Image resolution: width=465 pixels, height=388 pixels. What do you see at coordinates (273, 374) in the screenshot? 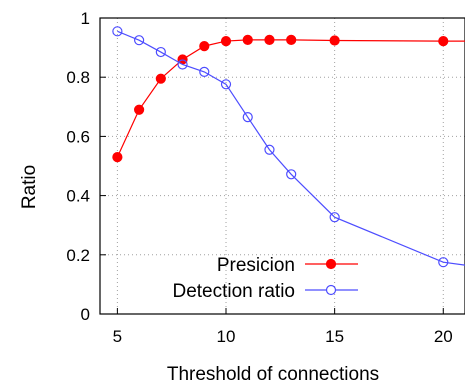
I see `x-axis-title: Threshold of connections` at bounding box center [273, 374].